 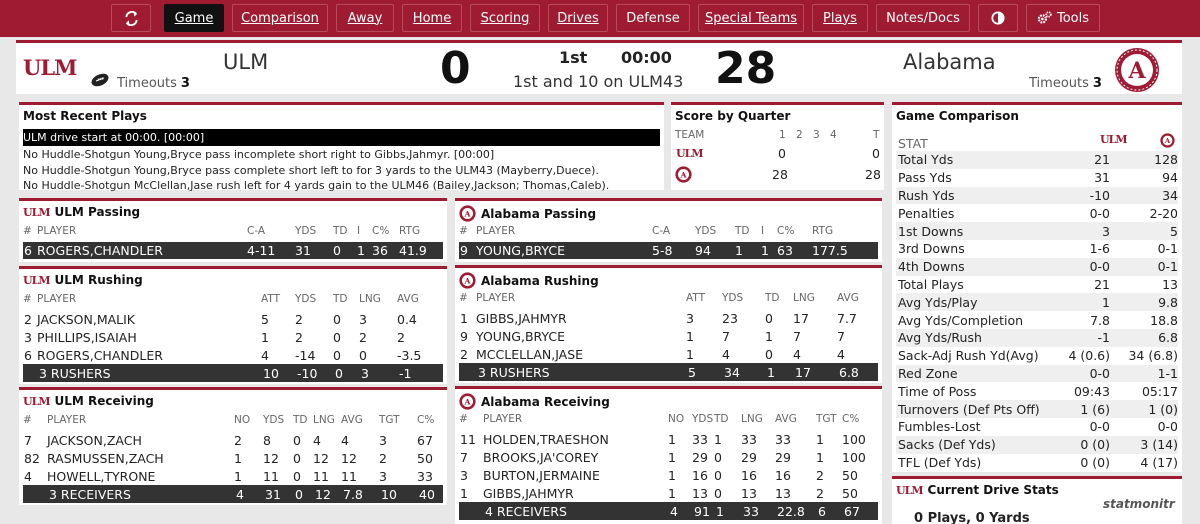 What do you see at coordinates (1037, 320) in the screenshot?
I see `comparison-row: Avg Yds/Completion 7.8 18.8` at bounding box center [1037, 320].